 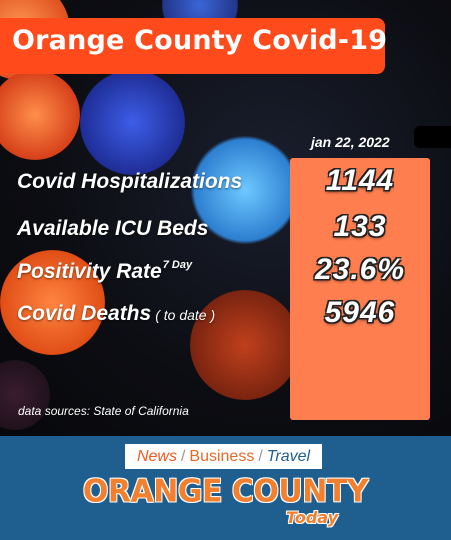 I want to click on page-title: Orange County Covid-19, so click(x=200, y=40).